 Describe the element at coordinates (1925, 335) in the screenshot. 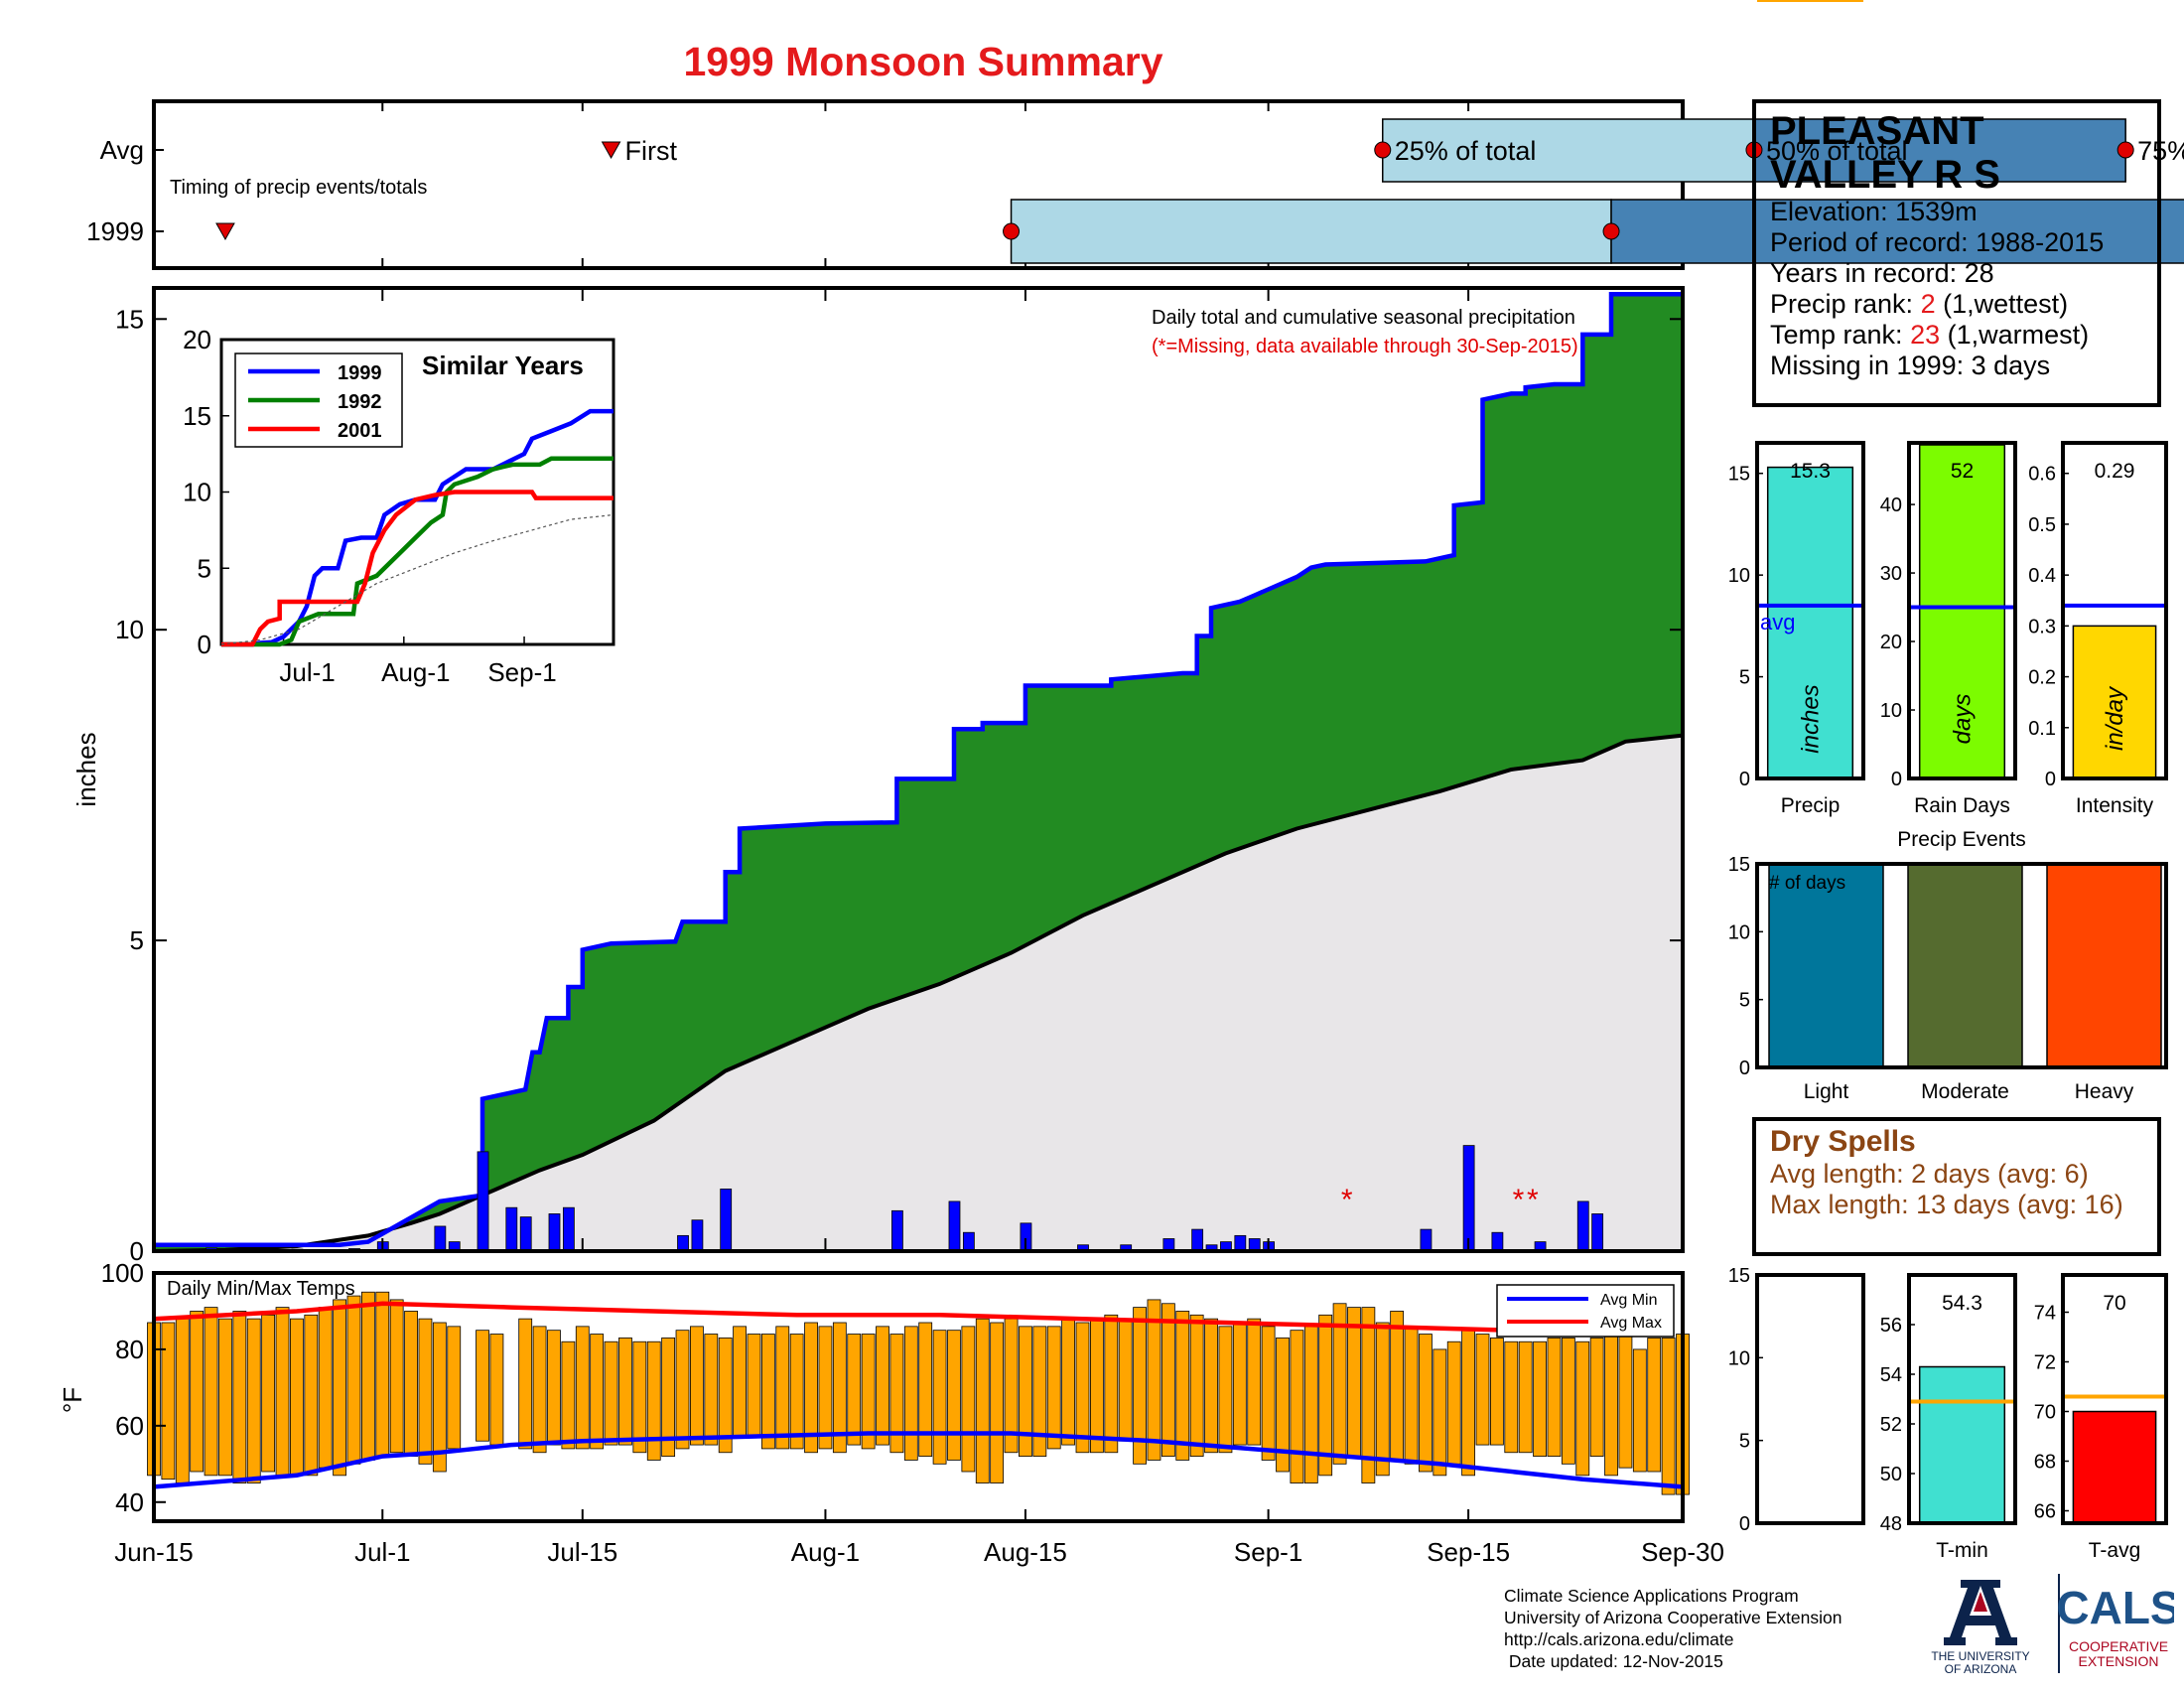

I see `temp-rank-value: 23` at that location.